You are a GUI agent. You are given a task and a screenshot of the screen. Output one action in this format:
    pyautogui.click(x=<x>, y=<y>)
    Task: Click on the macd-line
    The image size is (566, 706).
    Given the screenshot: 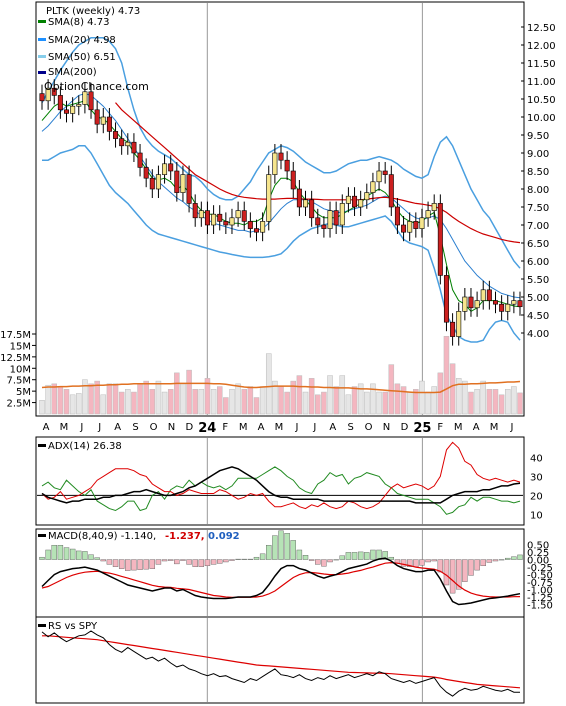 What is the action you would take?
    pyautogui.click(x=281, y=581)
    